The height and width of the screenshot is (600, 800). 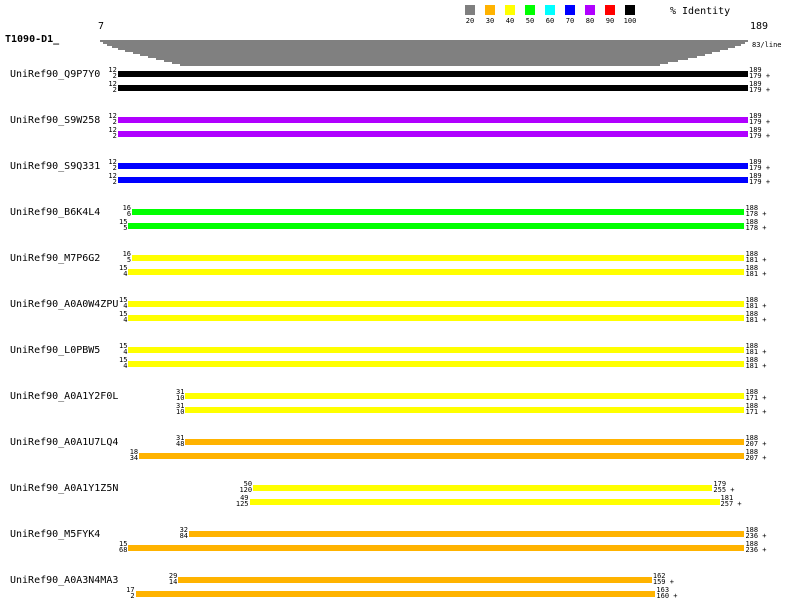 What do you see at coordinates (180, 398) in the screenshot?
I see `bar-subject-start: 10` at bounding box center [180, 398].